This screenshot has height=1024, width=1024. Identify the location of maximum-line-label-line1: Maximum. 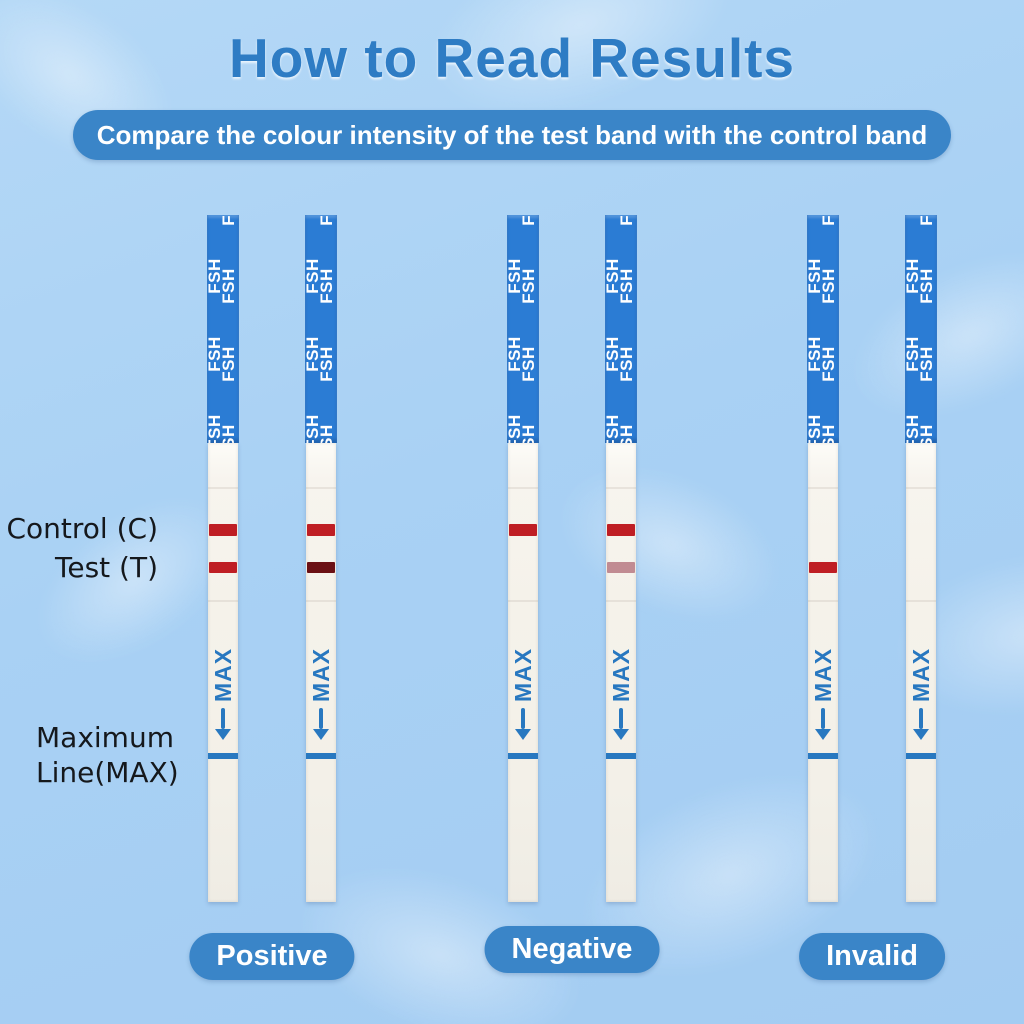
(105, 737).